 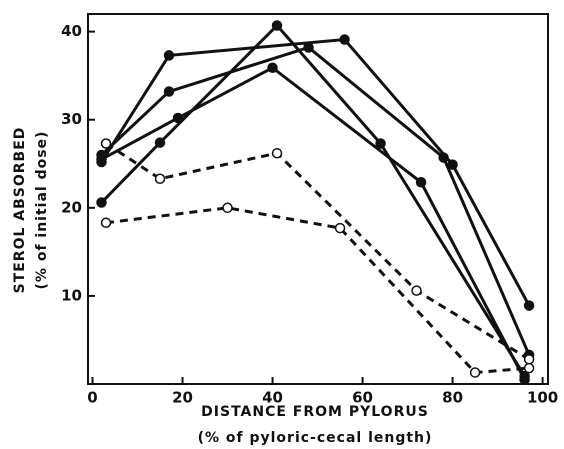 I want to click on x-tick-label: 20, so click(x=182, y=398).